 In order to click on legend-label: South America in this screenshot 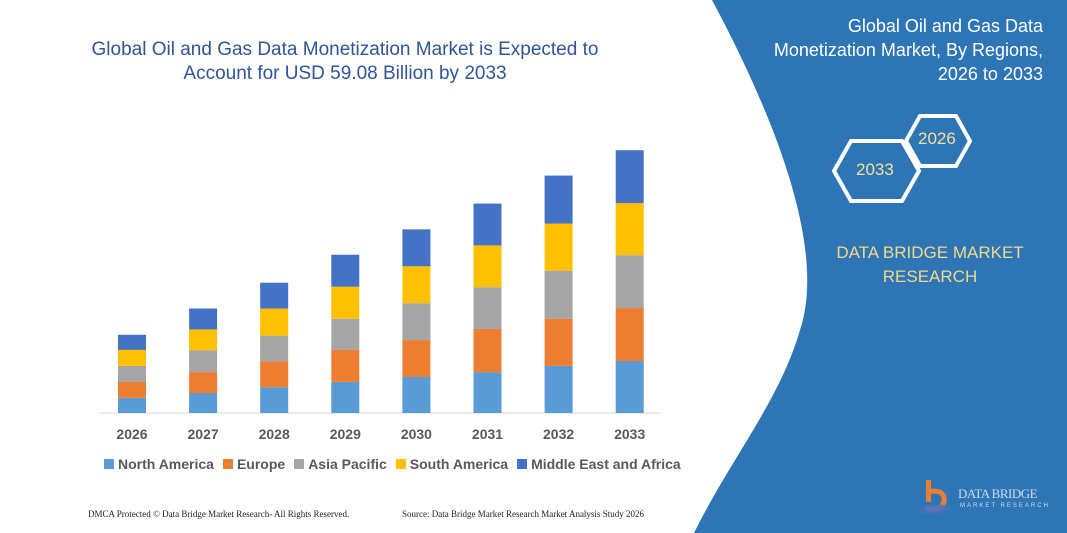, I will do `click(459, 464)`.